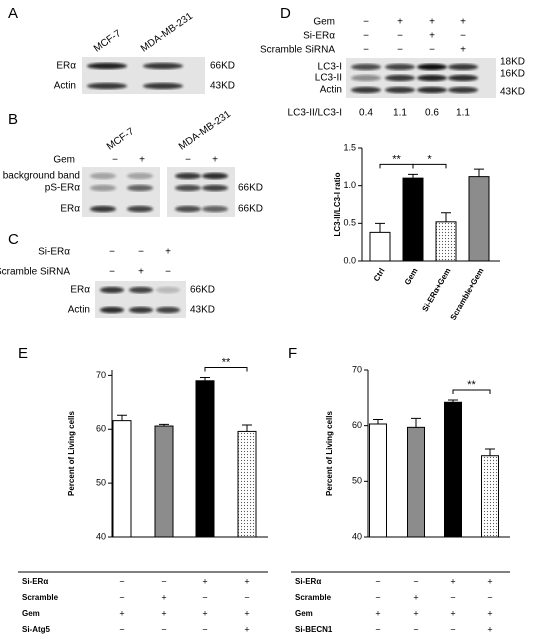  I want to click on column-label: MDA-MB-231, so click(167, 33).